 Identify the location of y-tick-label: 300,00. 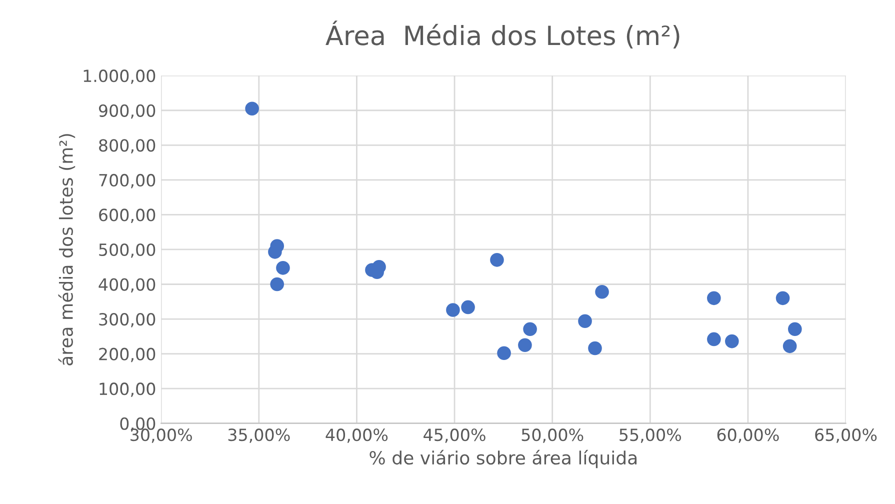
(127, 320).